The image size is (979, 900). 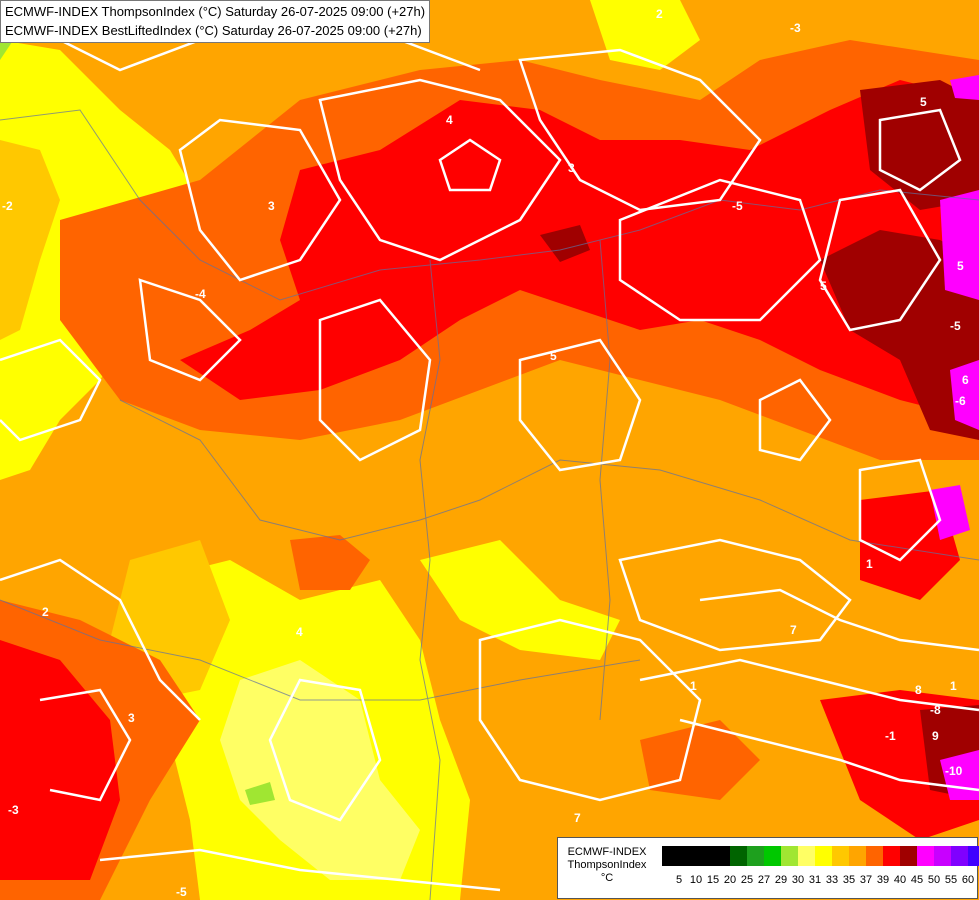 What do you see at coordinates (679, 880) in the screenshot?
I see `legend-tick-label: 5` at bounding box center [679, 880].